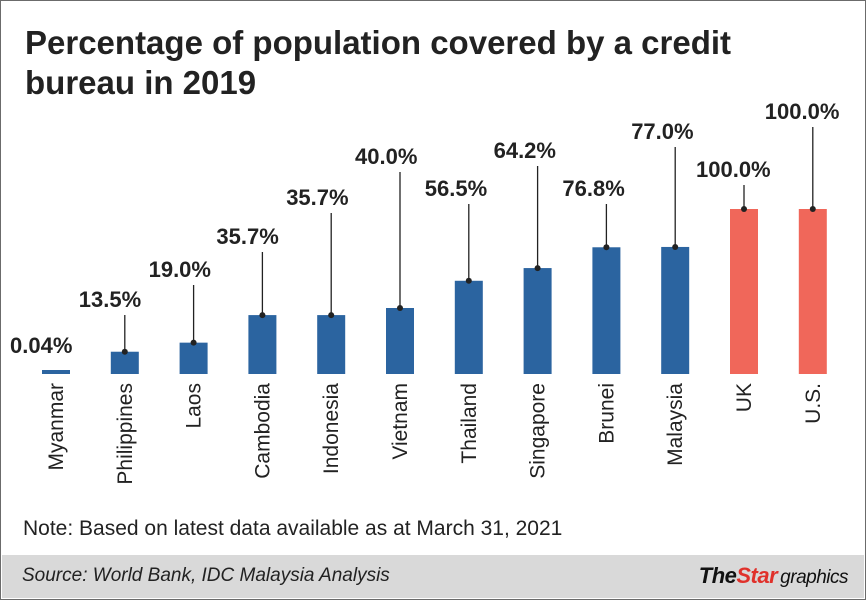  Describe the element at coordinates (124, 362) in the screenshot. I see `bar-philippines` at that location.